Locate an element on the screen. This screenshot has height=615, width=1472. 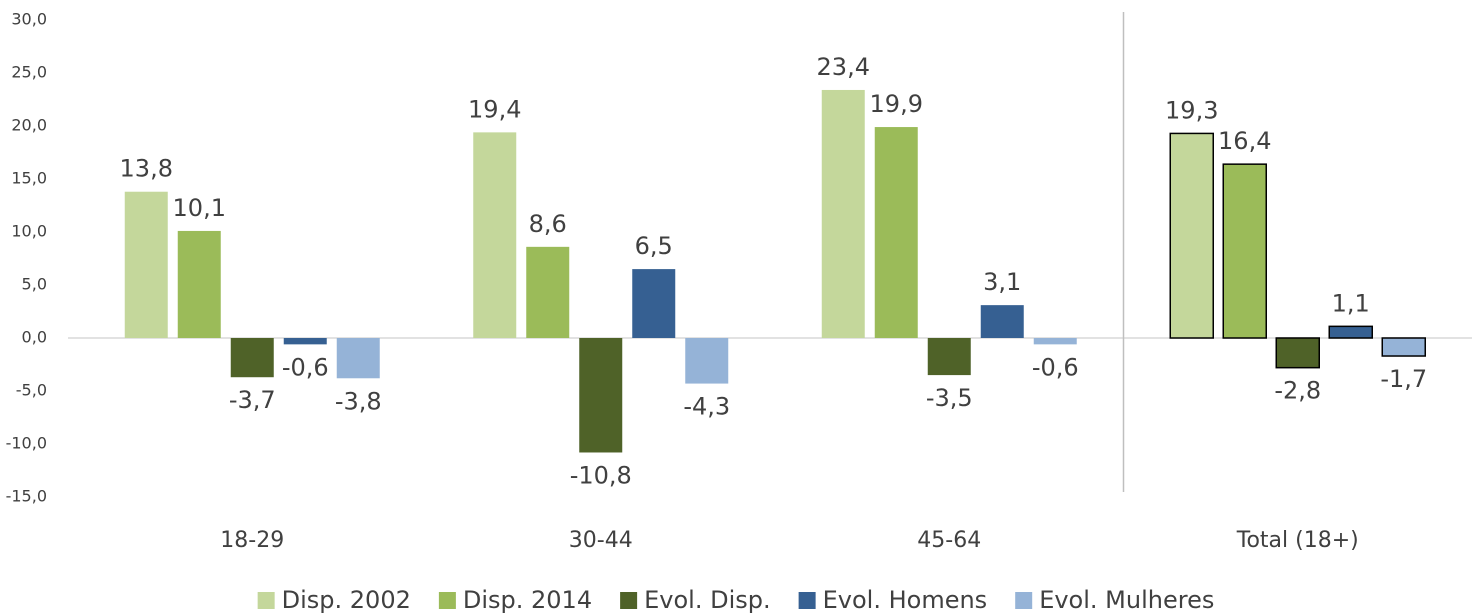
y-tick-label: -15,0 is located at coordinates (26, 496).